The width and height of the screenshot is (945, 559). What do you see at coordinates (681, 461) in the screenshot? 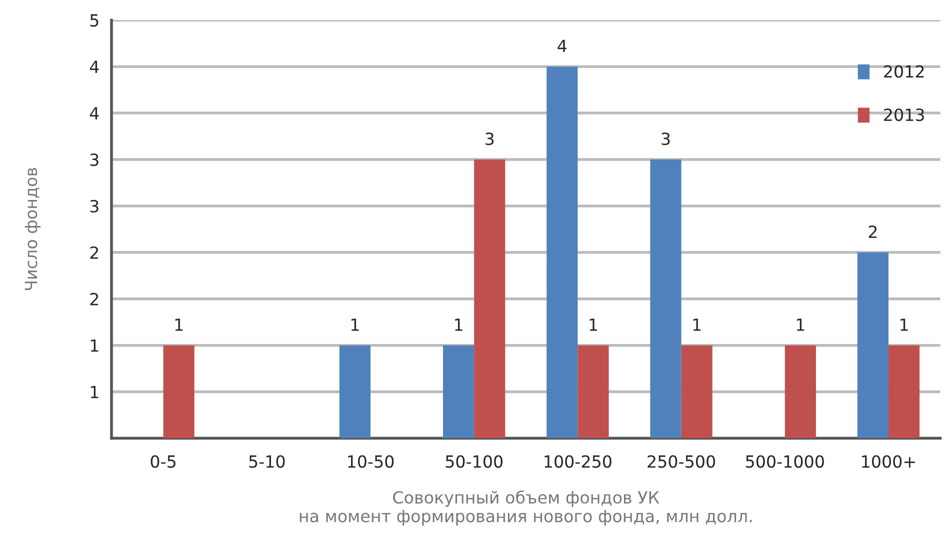
I see `x-tick-label: 250-500` at bounding box center [681, 461].